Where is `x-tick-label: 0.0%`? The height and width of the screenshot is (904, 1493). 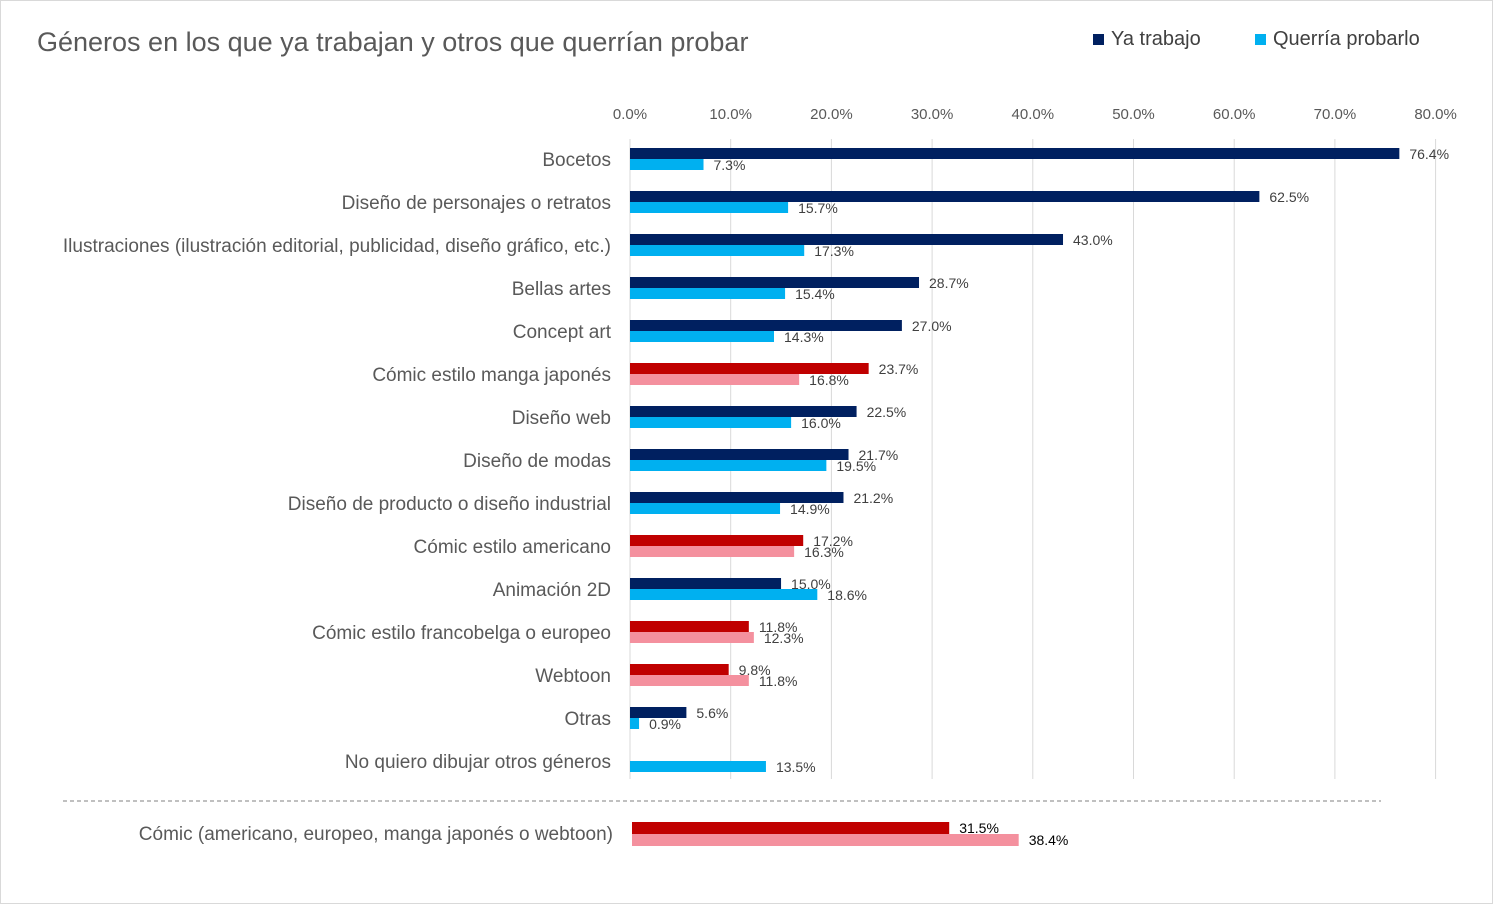 x-tick-label: 0.0% is located at coordinates (630, 114).